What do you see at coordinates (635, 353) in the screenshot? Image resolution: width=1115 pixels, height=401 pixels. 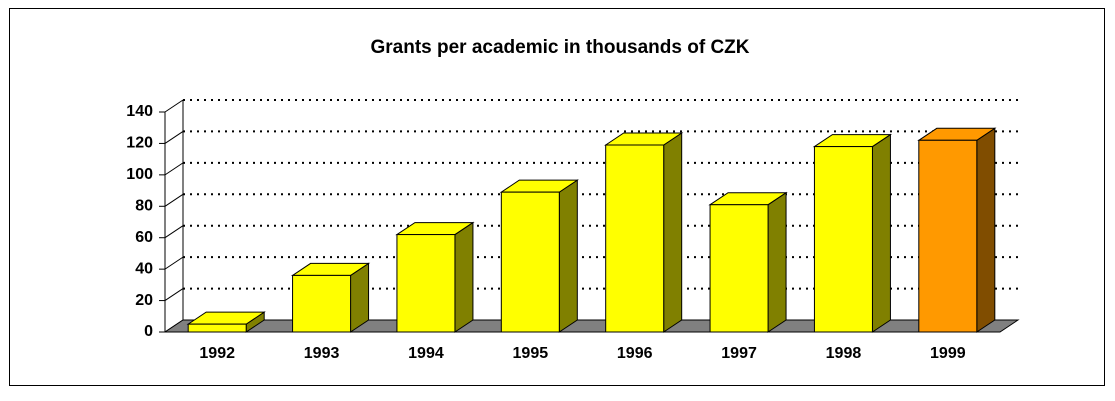 I see `x-tick-label: 1996` at bounding box center [635, 353].